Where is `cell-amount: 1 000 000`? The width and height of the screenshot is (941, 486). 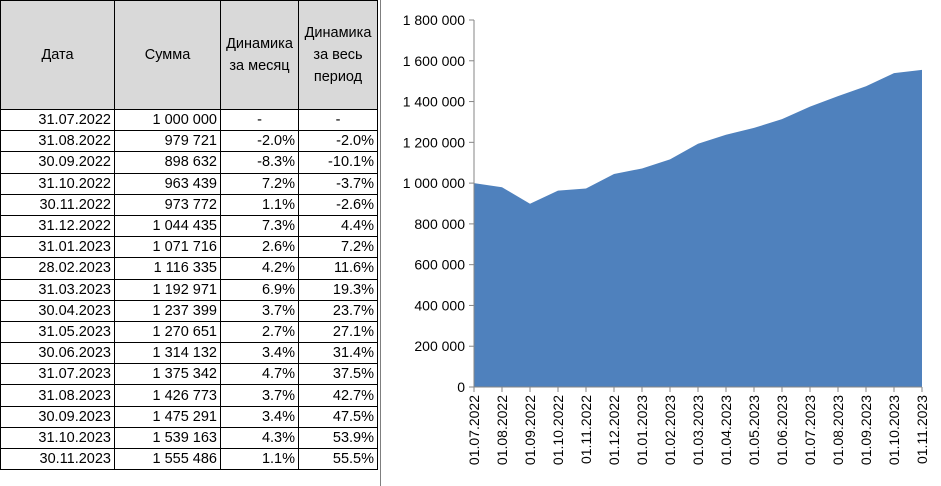 cell-amount: 1 000 000 is located at coordinates (167, 120).